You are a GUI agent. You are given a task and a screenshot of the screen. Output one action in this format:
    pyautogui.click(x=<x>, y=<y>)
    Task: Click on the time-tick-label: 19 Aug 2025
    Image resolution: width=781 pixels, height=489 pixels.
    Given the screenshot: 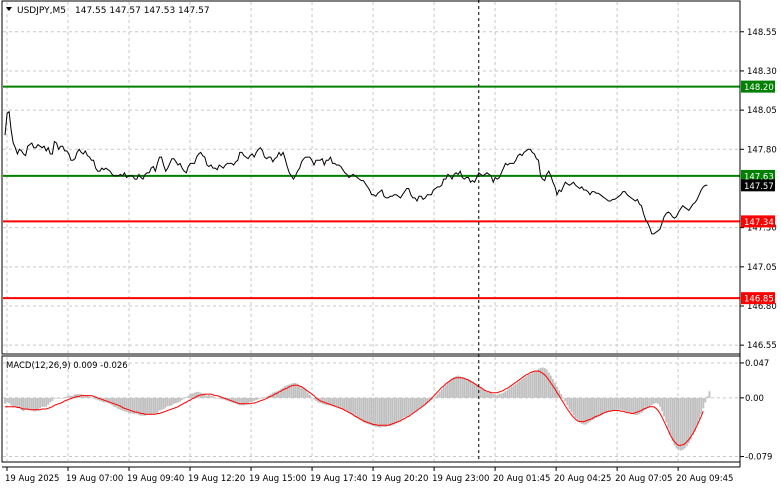 What is the action you would take?
    pyautogui.click(x=32, y=479)
    